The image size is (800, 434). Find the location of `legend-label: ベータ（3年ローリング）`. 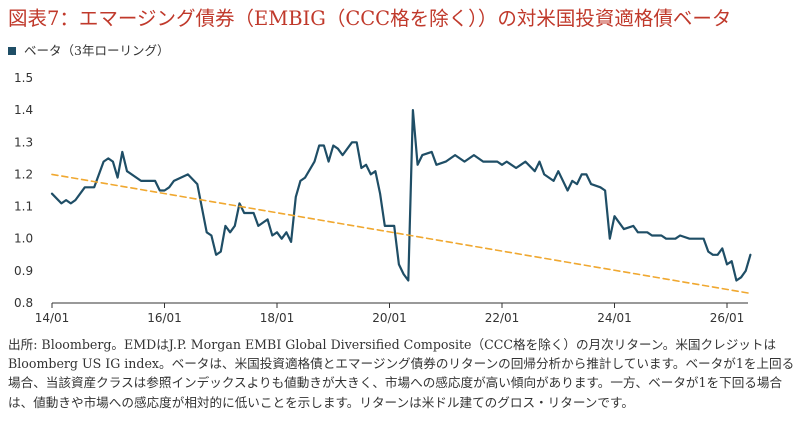

legend-label: ベータ（3年ローリング） is located at coordinates (97, 50).